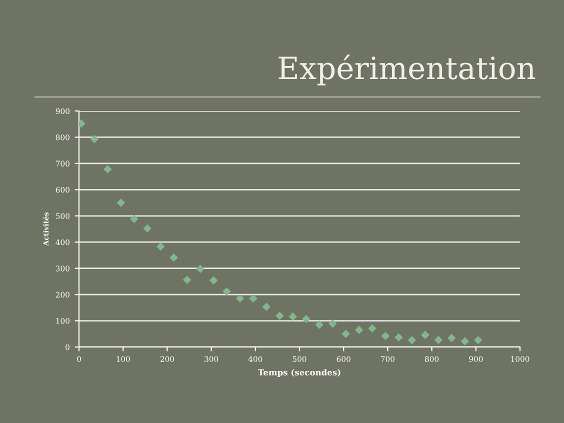  What do you see at coordinates (407, 70) in the screenshot?
I see `chart-title: Expérimentation` at bounding box center [407, 70].